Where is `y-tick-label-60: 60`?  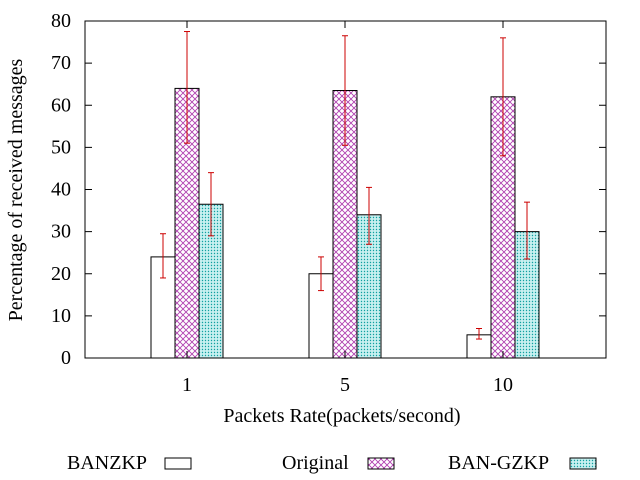 y-tick-label-60: 60 is located at coordinates (61, 105).